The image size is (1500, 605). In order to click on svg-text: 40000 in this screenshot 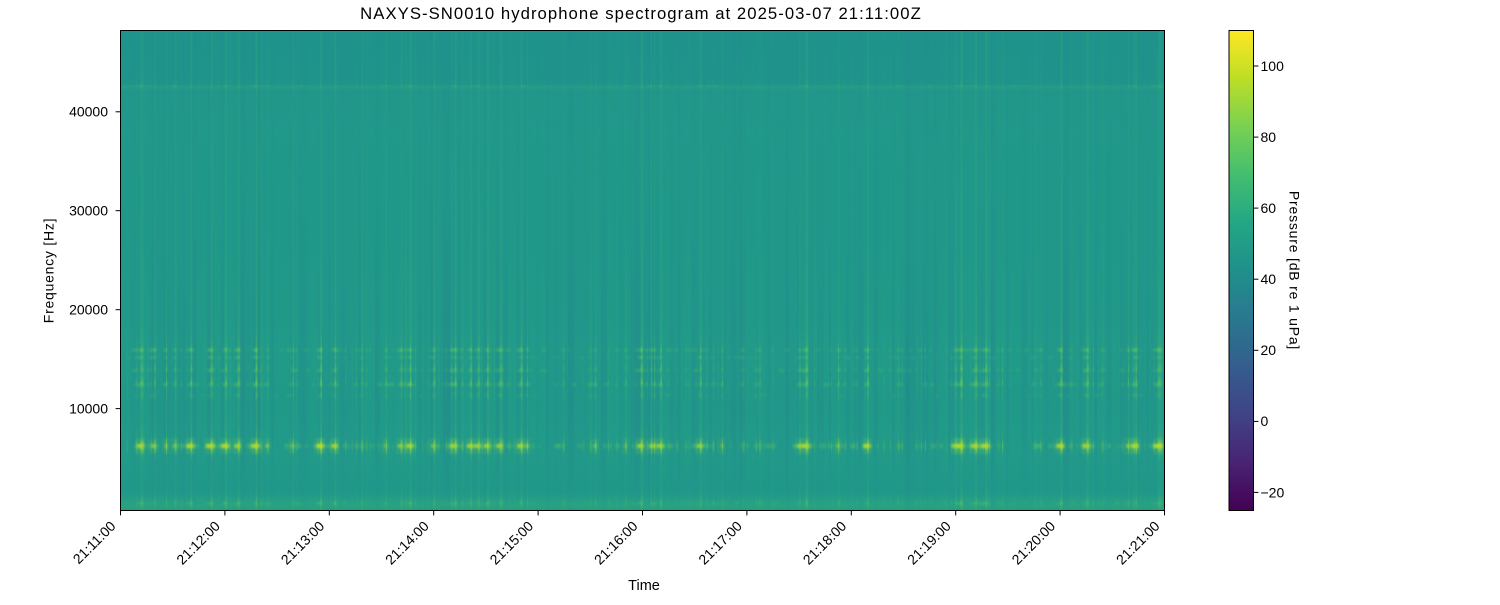, I will do `click(88, 112)`.